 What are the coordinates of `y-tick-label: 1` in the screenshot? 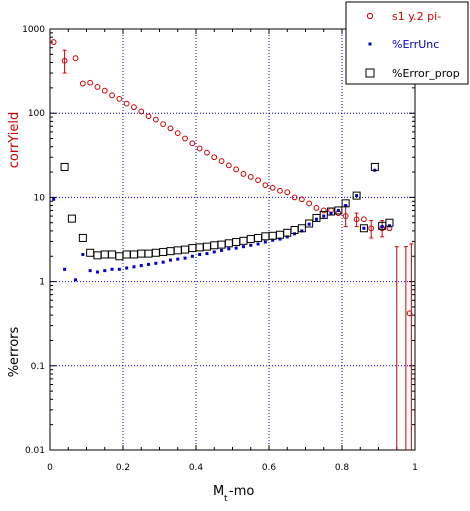 It's located at (42, 283).